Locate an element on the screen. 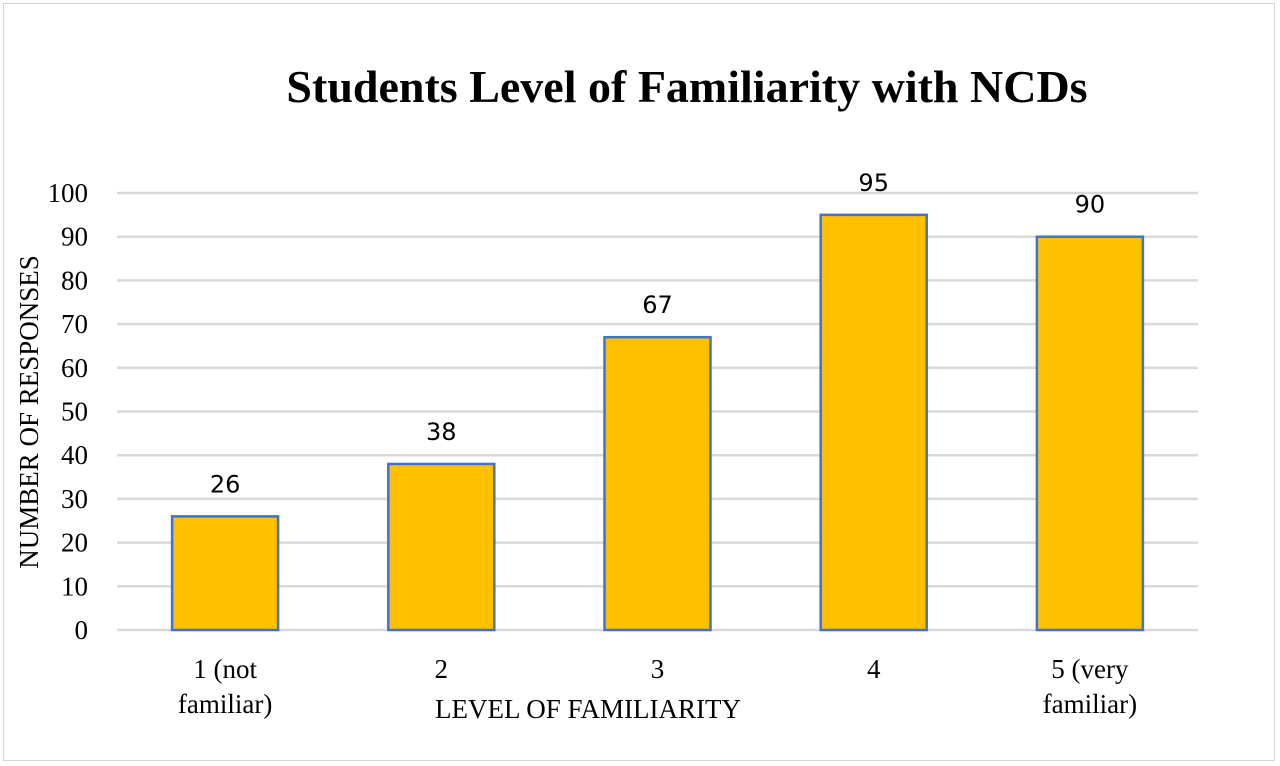 This screenshot has width=1280, height=766. data-label: 26 is located at coordinates (225, 484).